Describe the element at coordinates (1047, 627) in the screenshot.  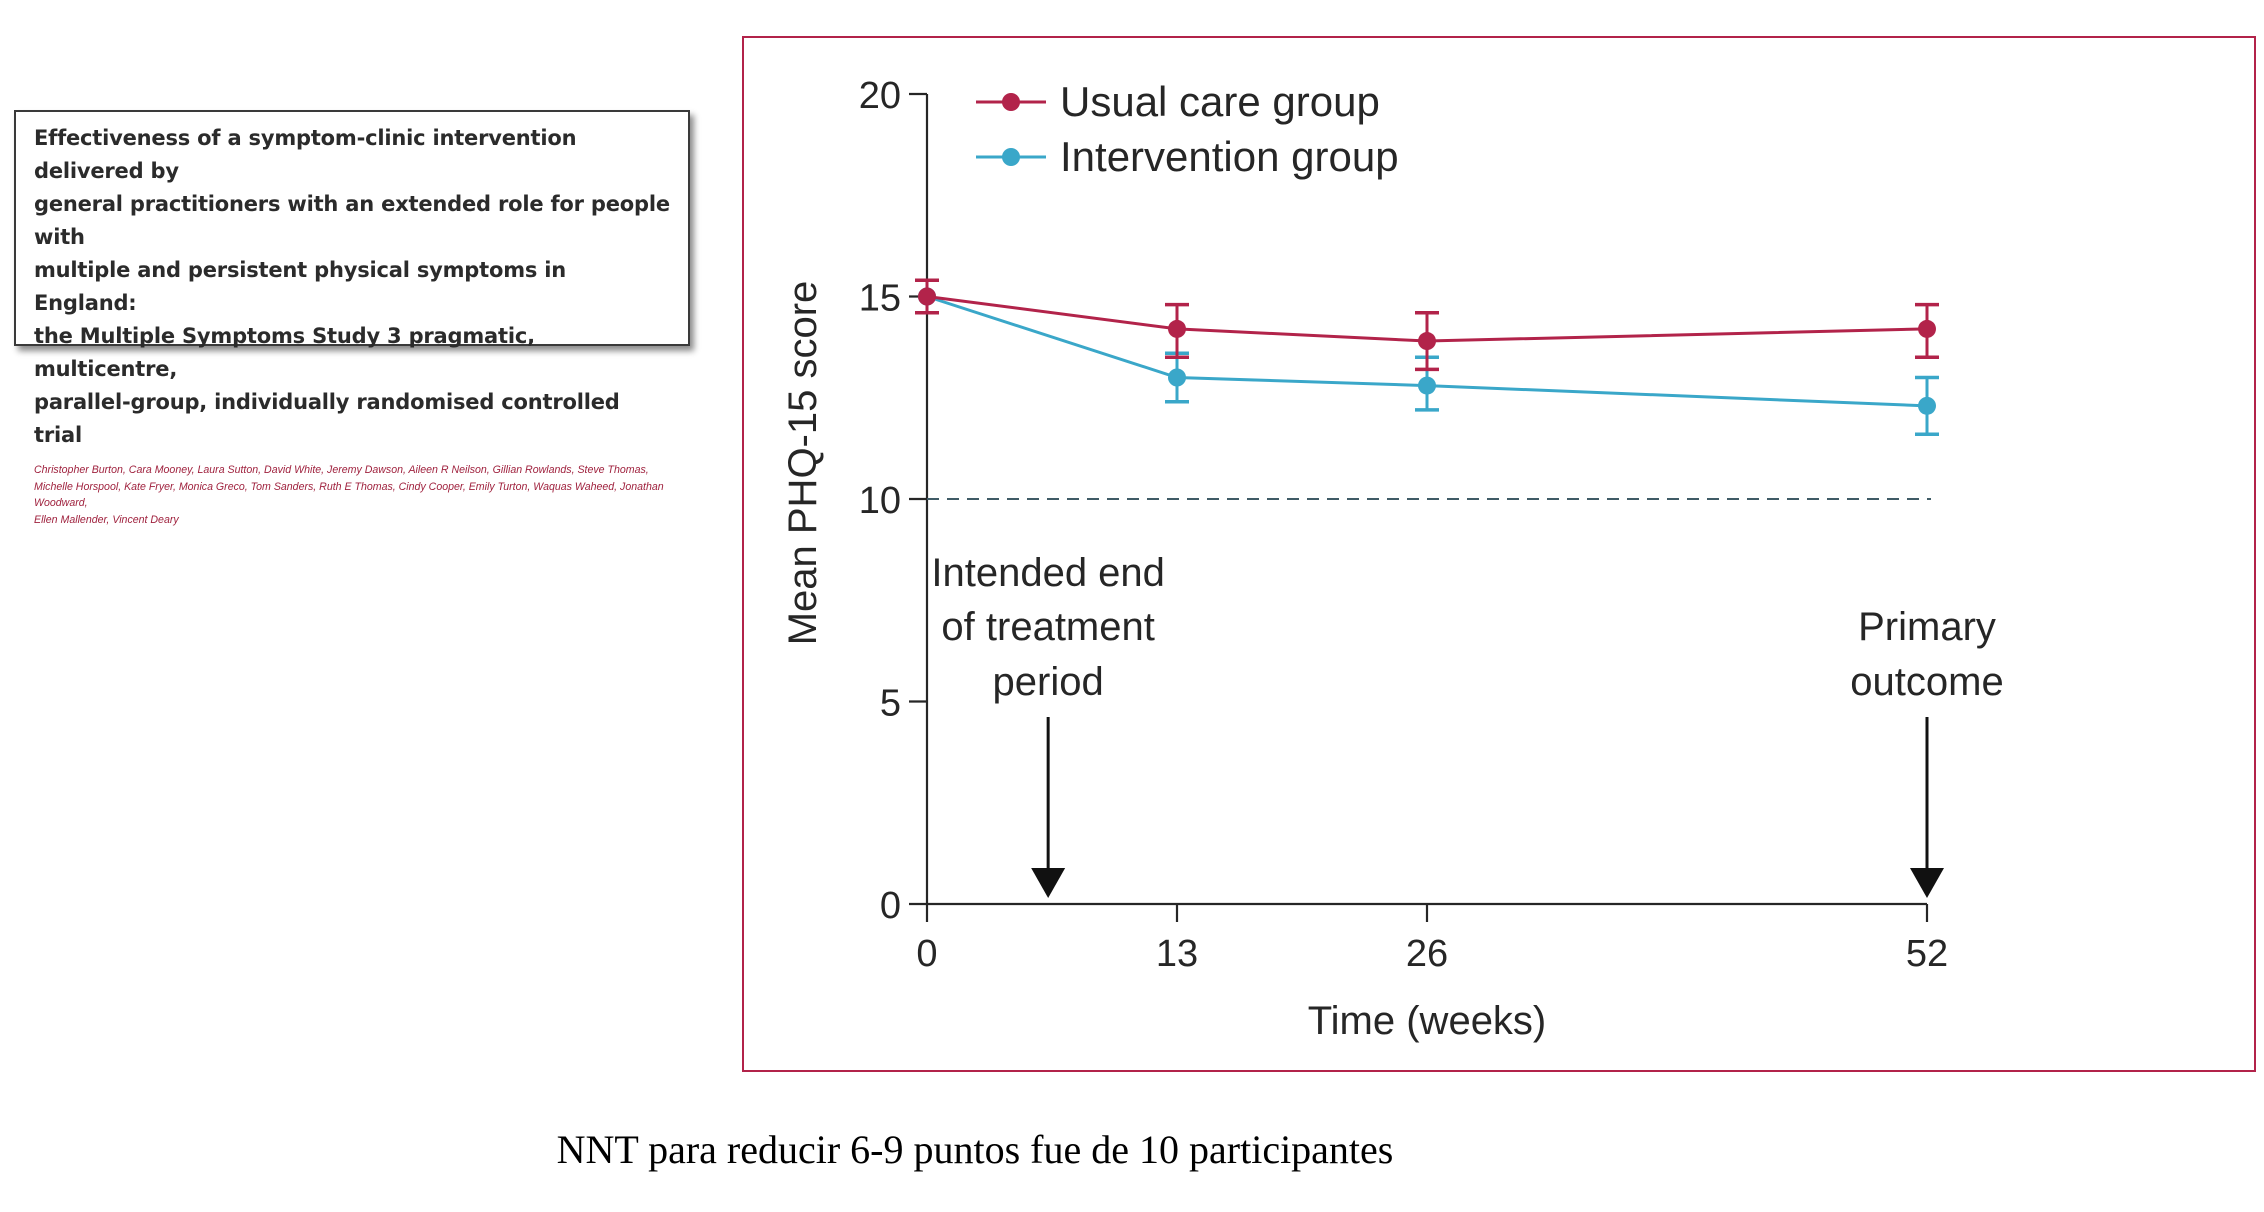
I see `annotation-label: of treatment` at that location.